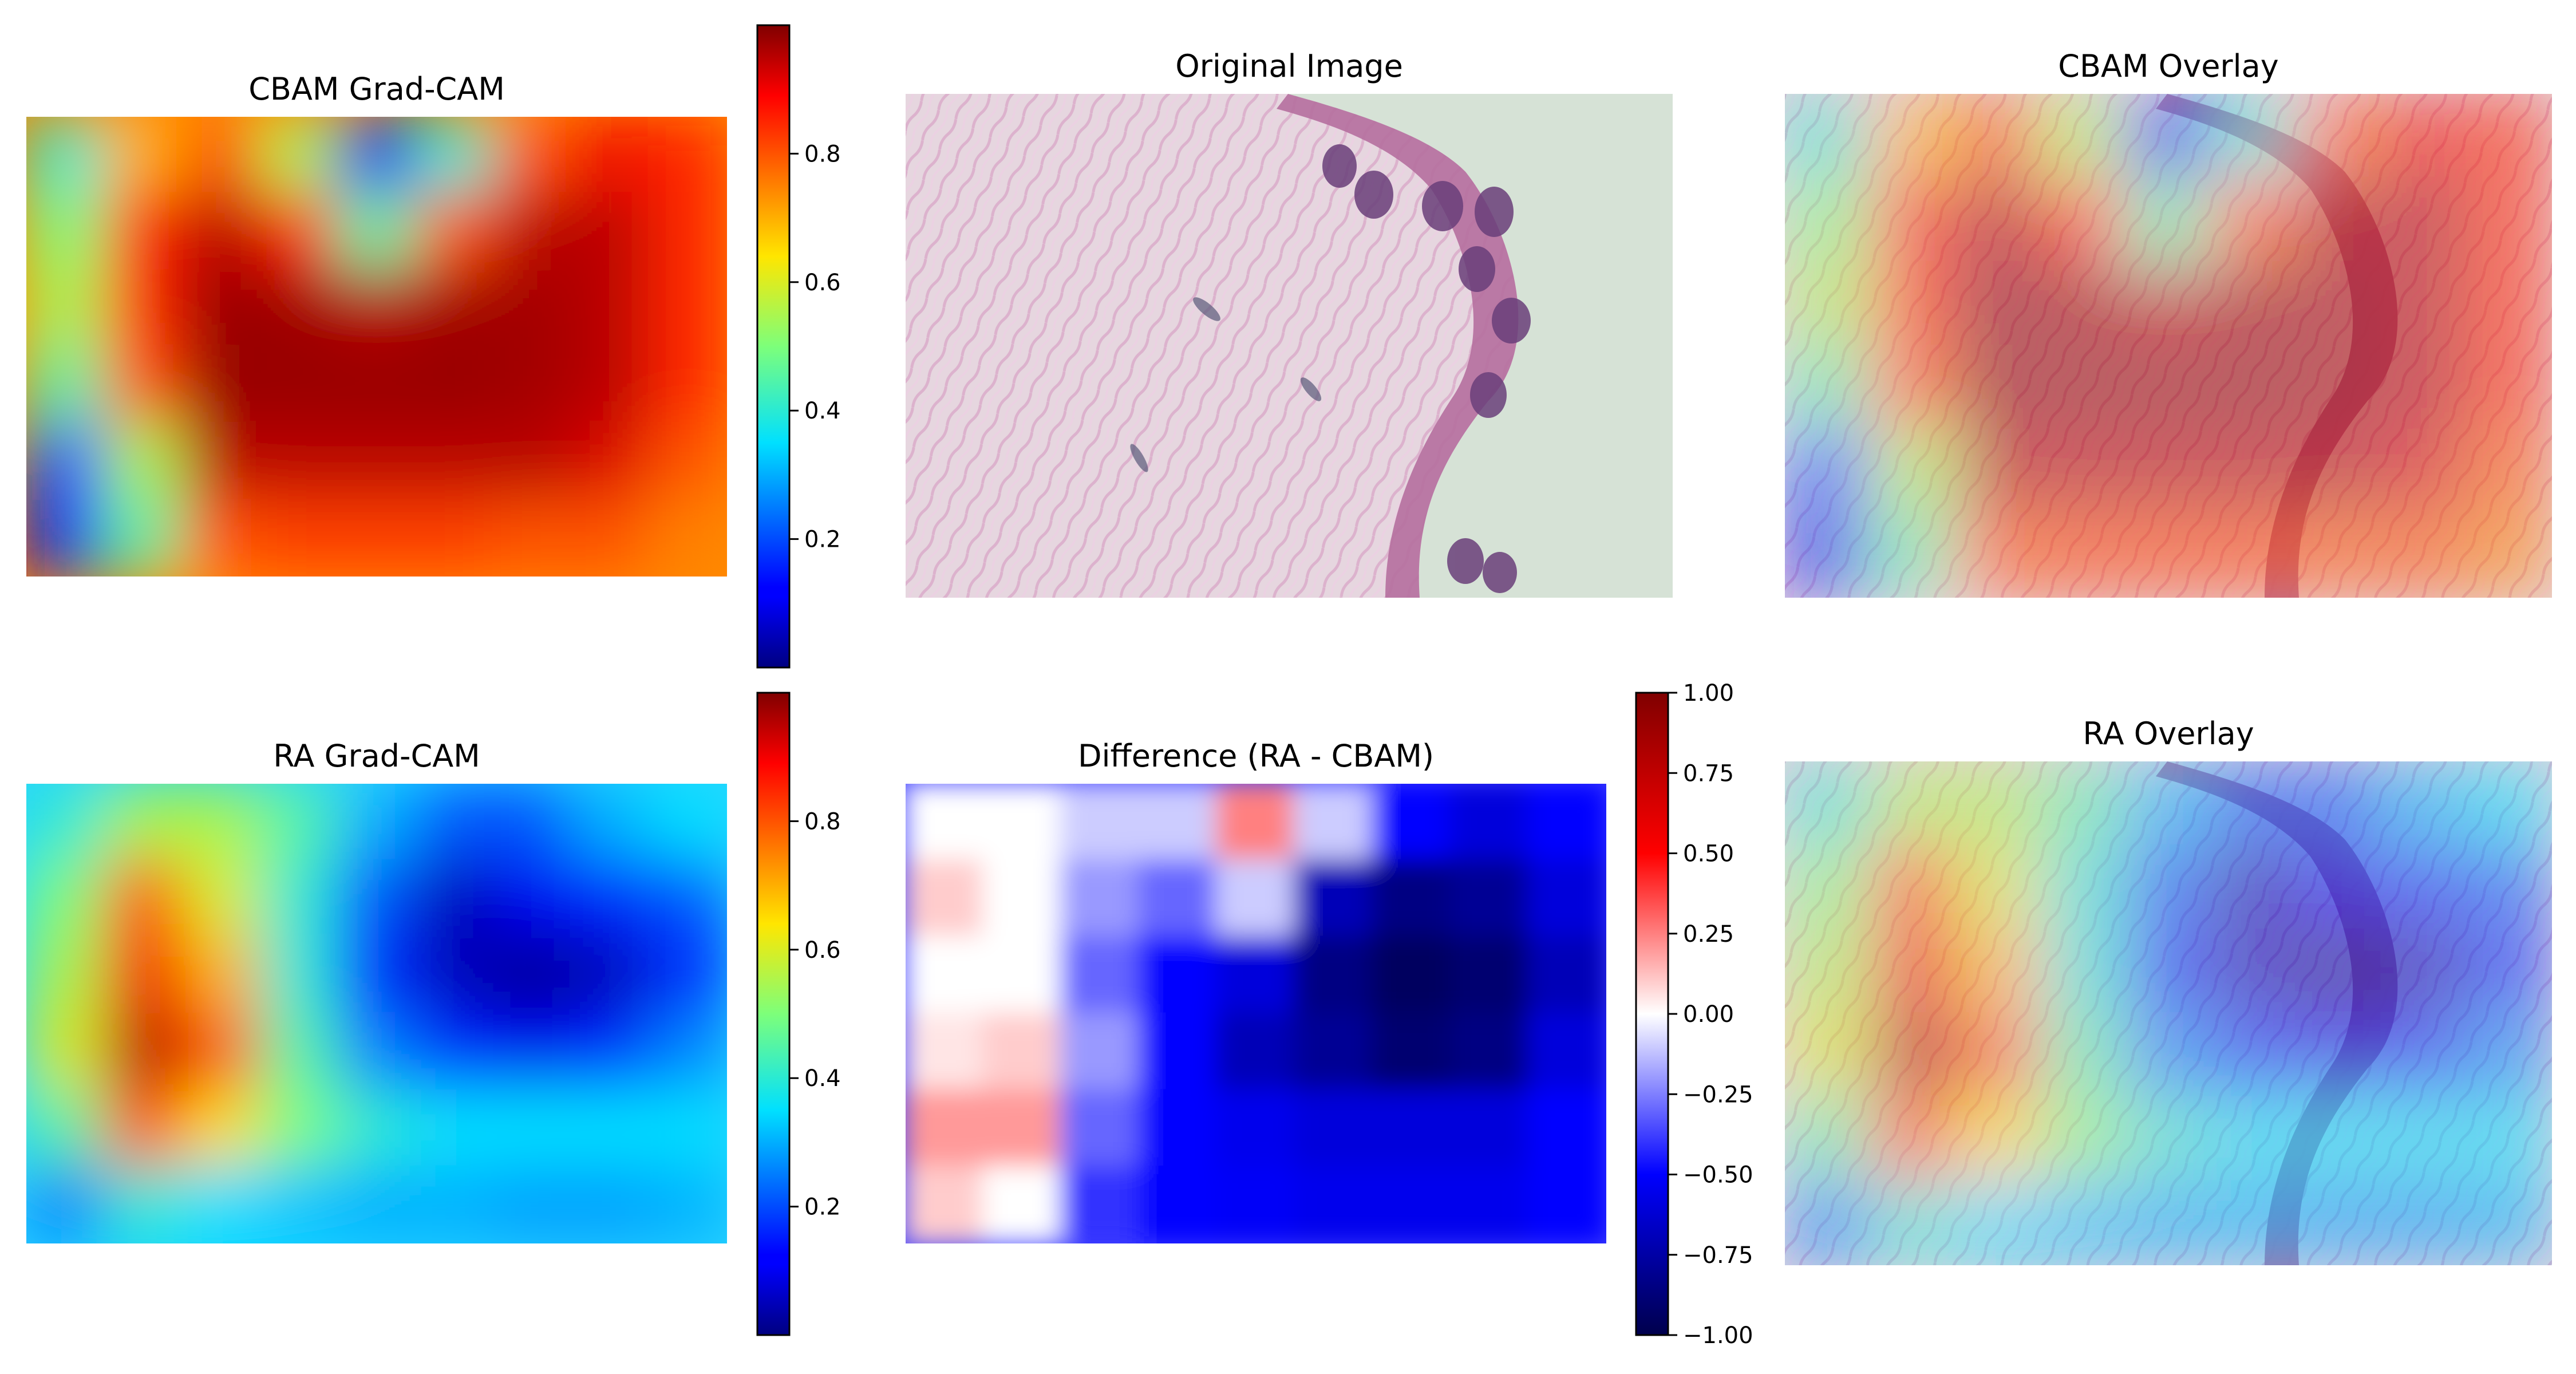  What do you see at coordinates (1718, 1255) in the screenshot?
I see `difference-colorbar-tick-label: −0.75` at bounding box center [1718, 1255].